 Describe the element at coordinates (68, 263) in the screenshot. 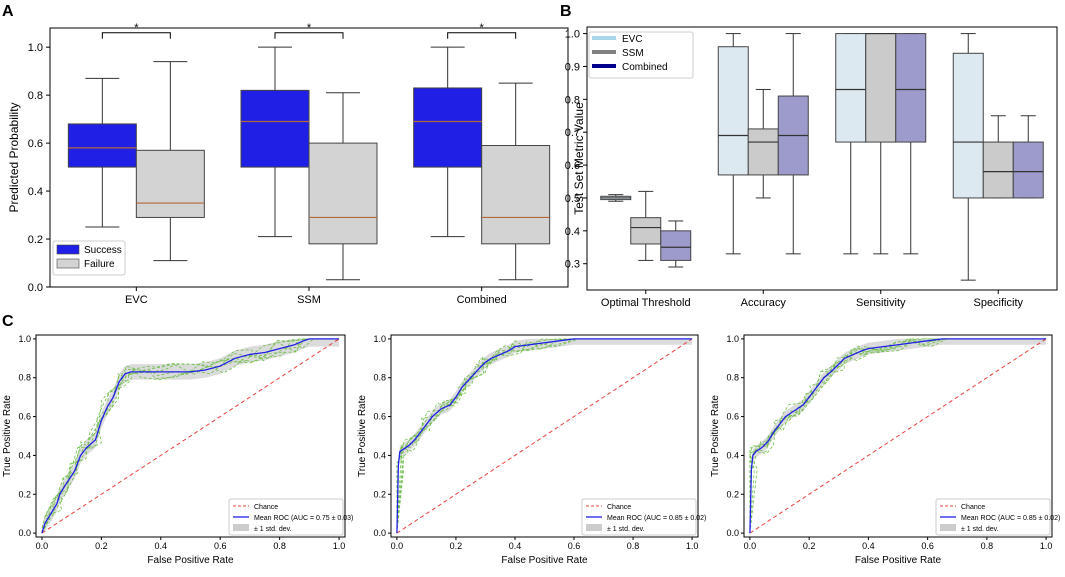

I see `legend-swatch-failure` at that location.